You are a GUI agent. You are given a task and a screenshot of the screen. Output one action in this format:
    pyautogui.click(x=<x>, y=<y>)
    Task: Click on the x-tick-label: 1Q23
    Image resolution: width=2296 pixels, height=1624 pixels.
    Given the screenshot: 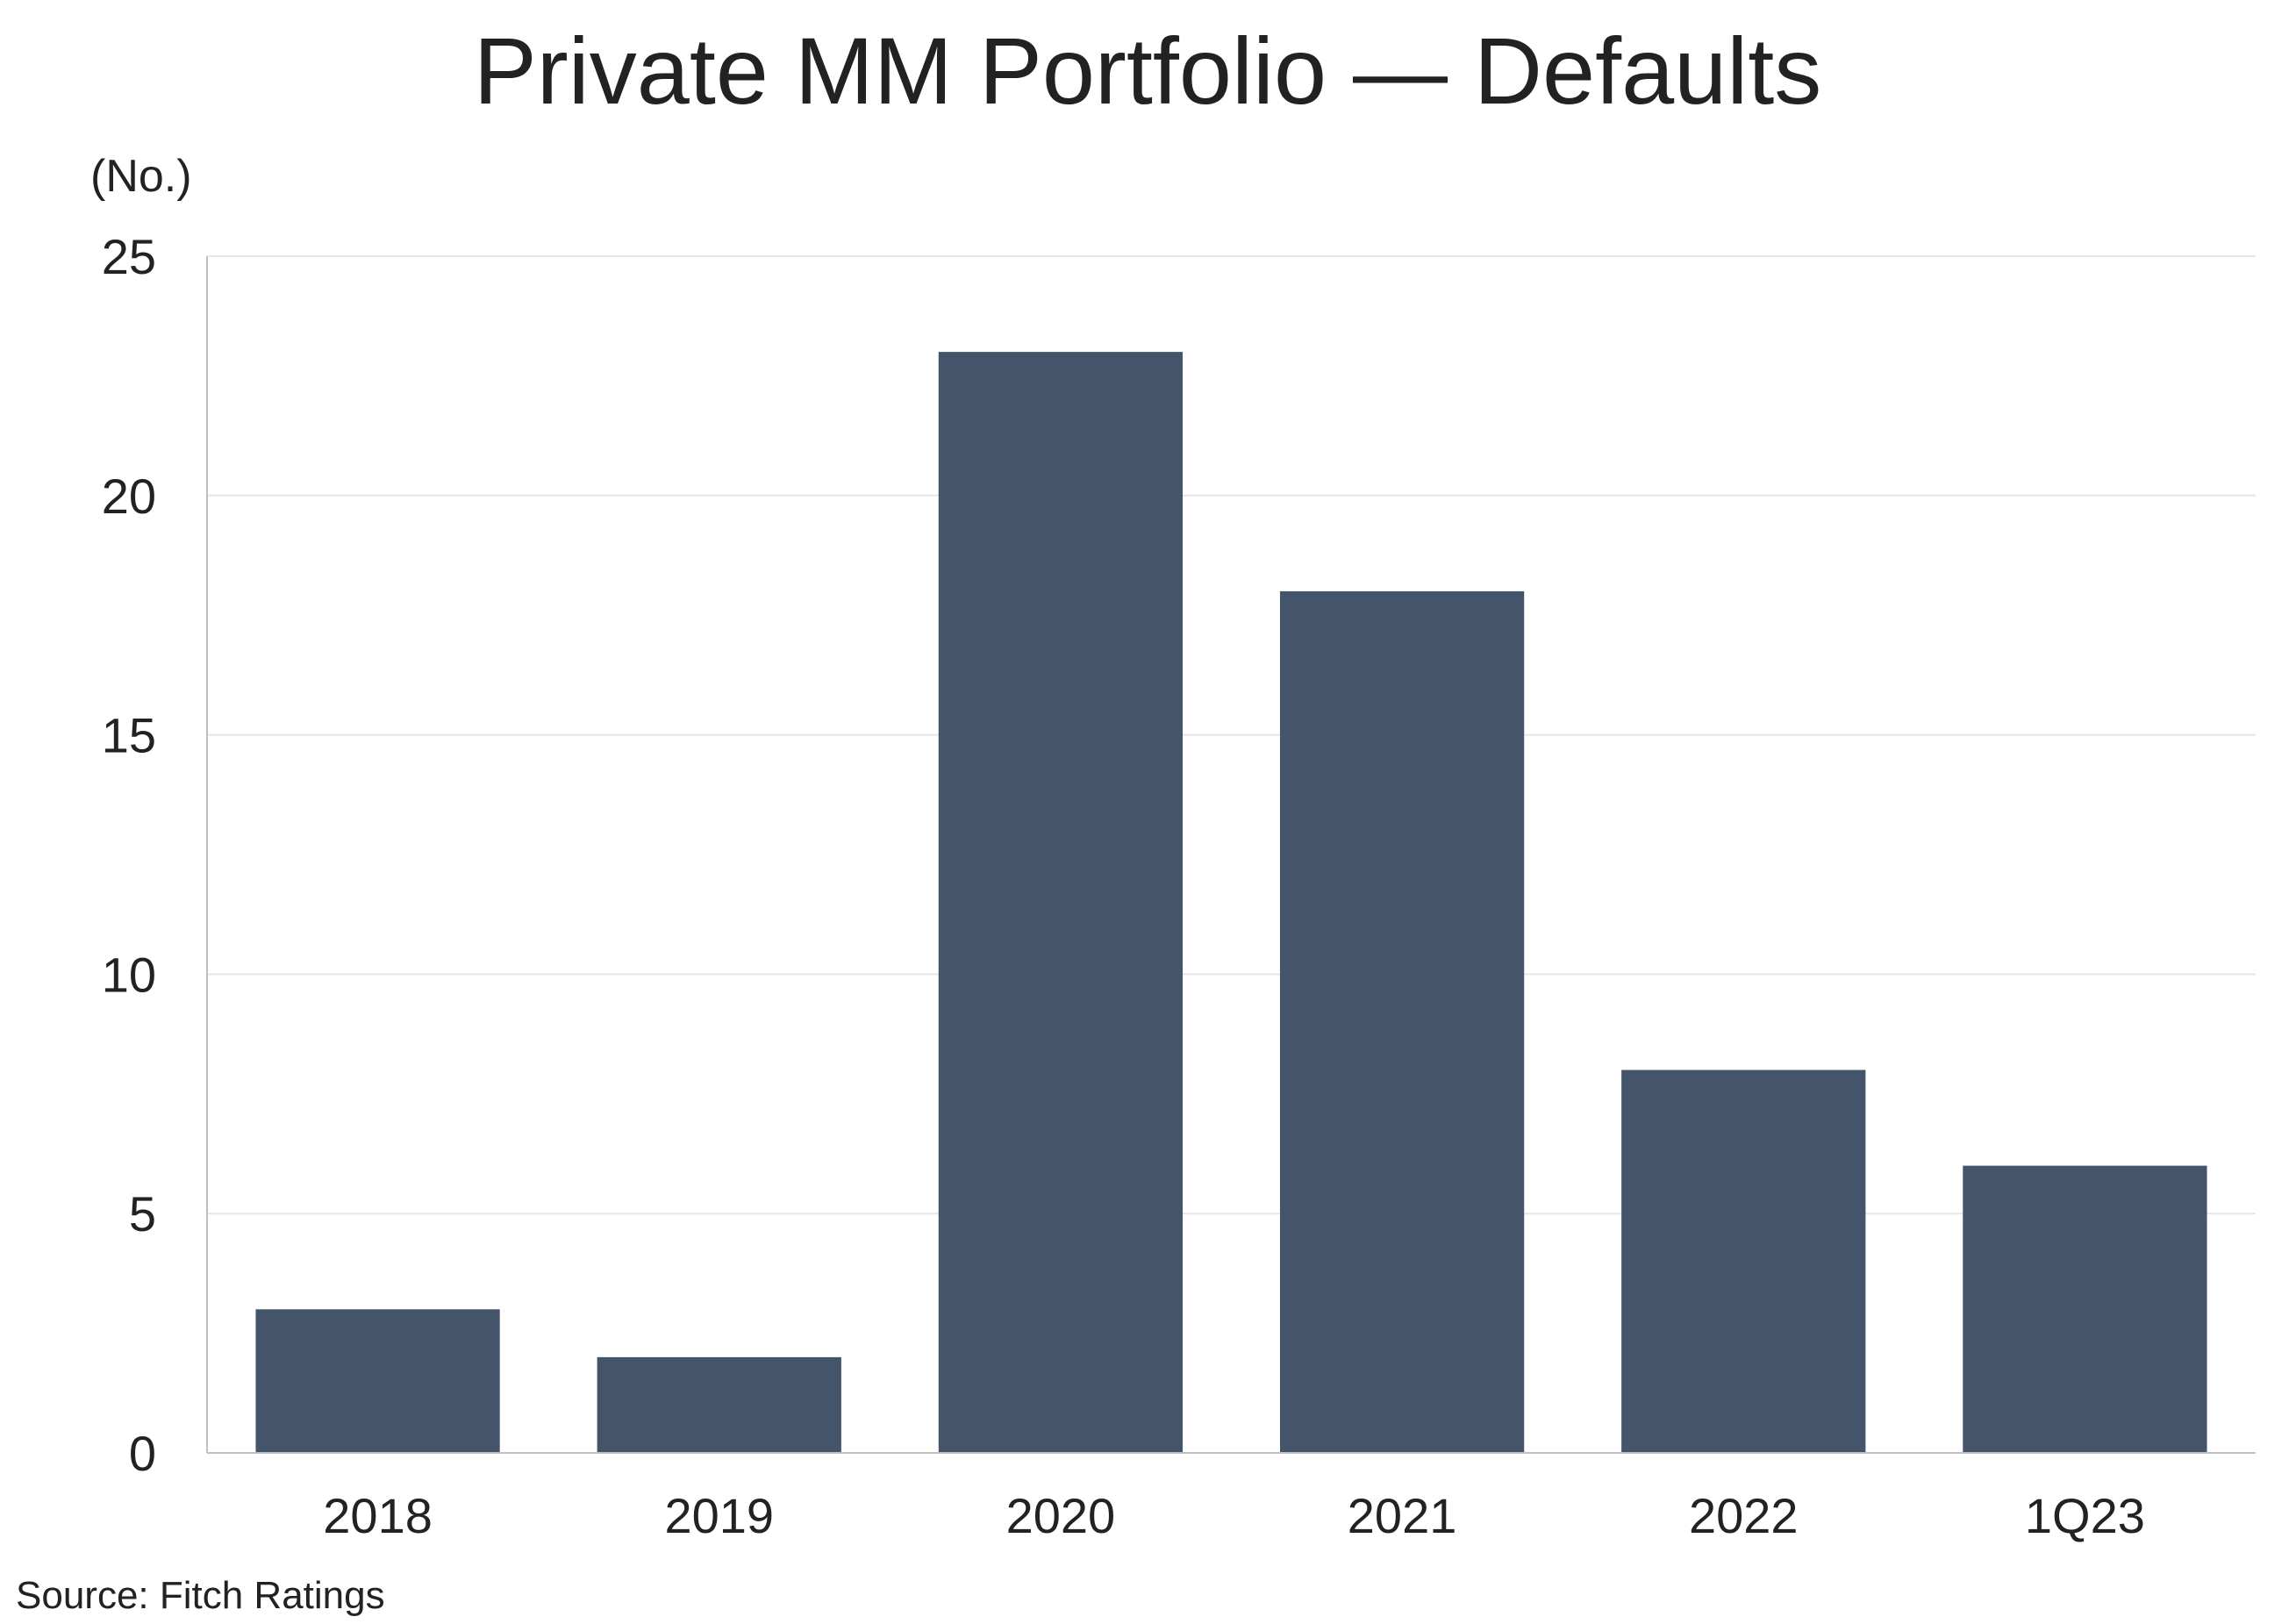 What is the action you would take?
    pyautogui.click(x=2085, y=1516)
    